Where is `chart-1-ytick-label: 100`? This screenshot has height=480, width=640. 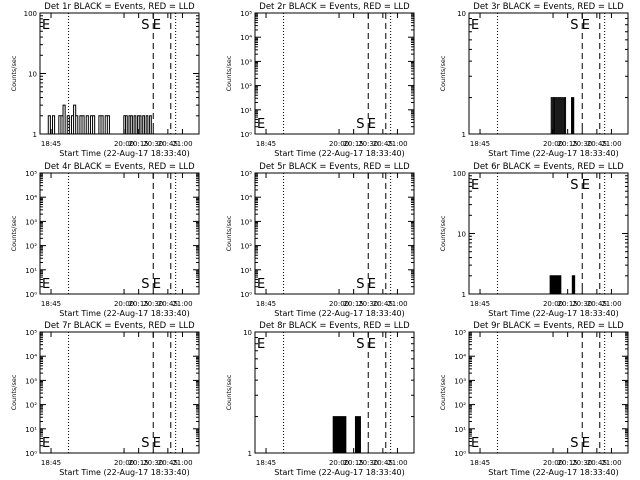
chart-1-ytick-label: 100 is located at coordinates (30, 14).